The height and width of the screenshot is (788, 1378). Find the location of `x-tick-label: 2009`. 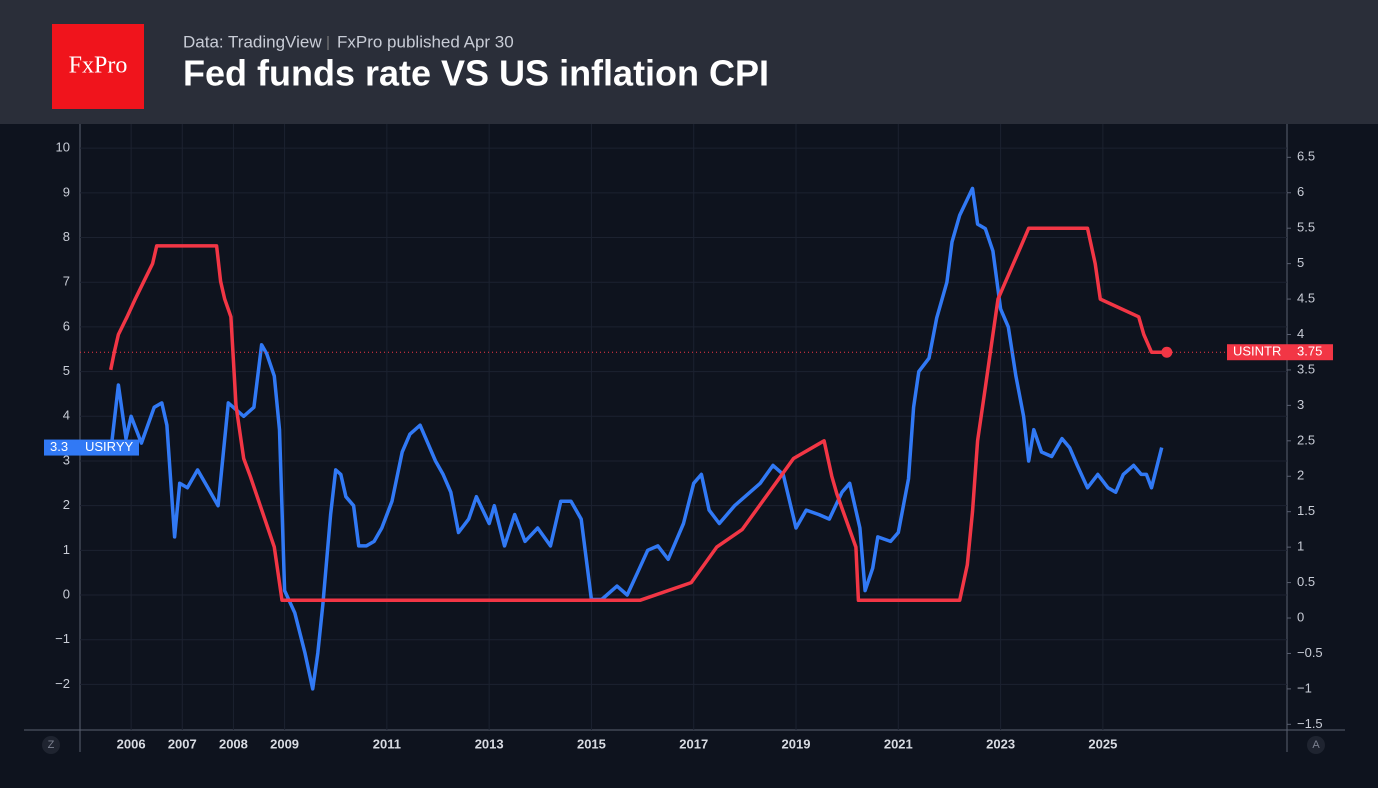

x-tick-label: 2009 is located at coordinates (284, 743).